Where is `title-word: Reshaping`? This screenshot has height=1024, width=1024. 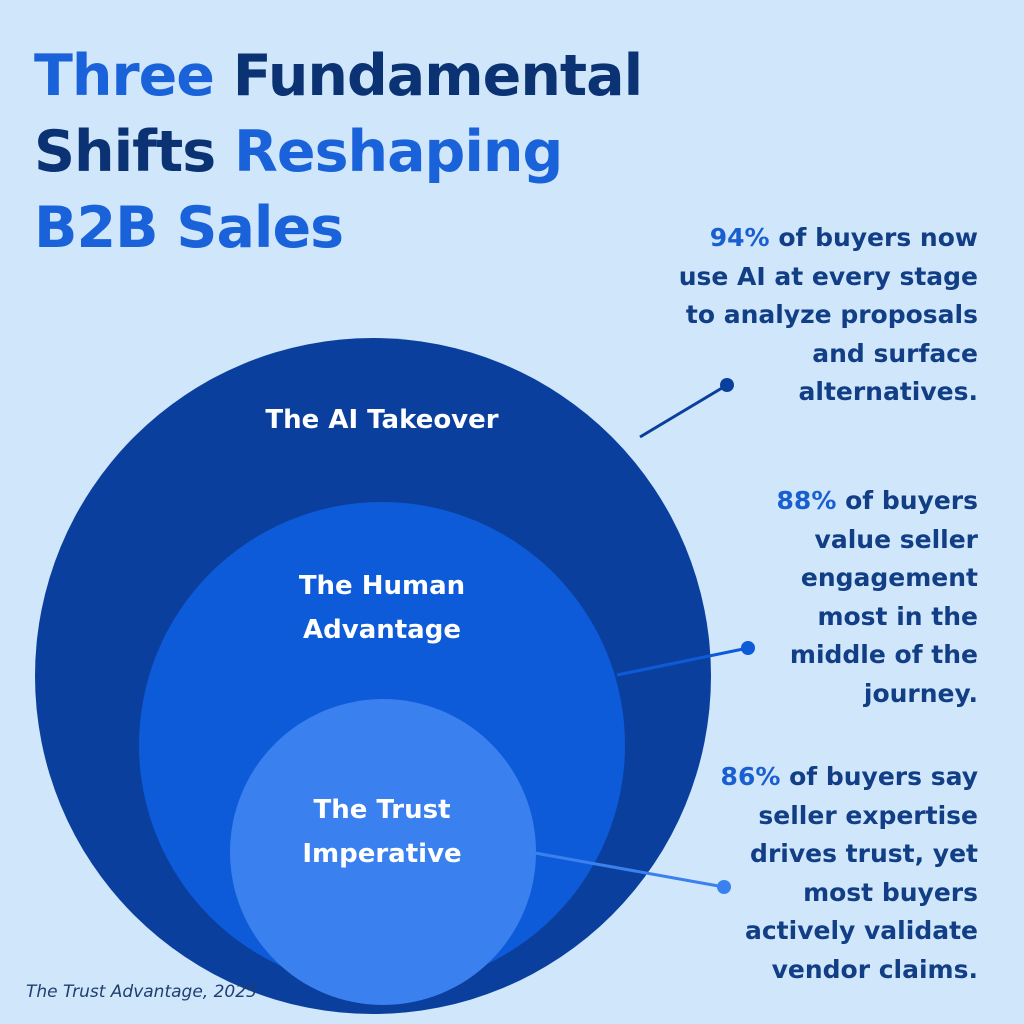 title-word: Reshaping is located at coordinates (398, 152).